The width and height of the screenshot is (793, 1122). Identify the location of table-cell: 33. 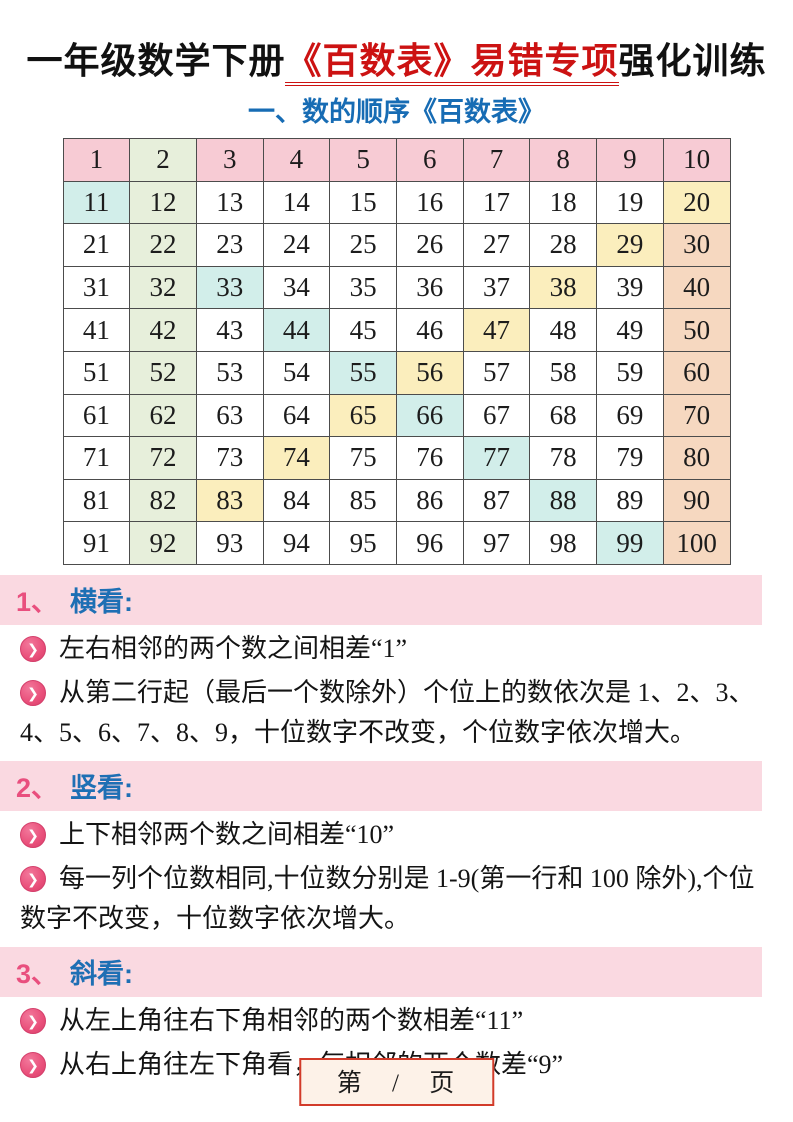
(229, 287).